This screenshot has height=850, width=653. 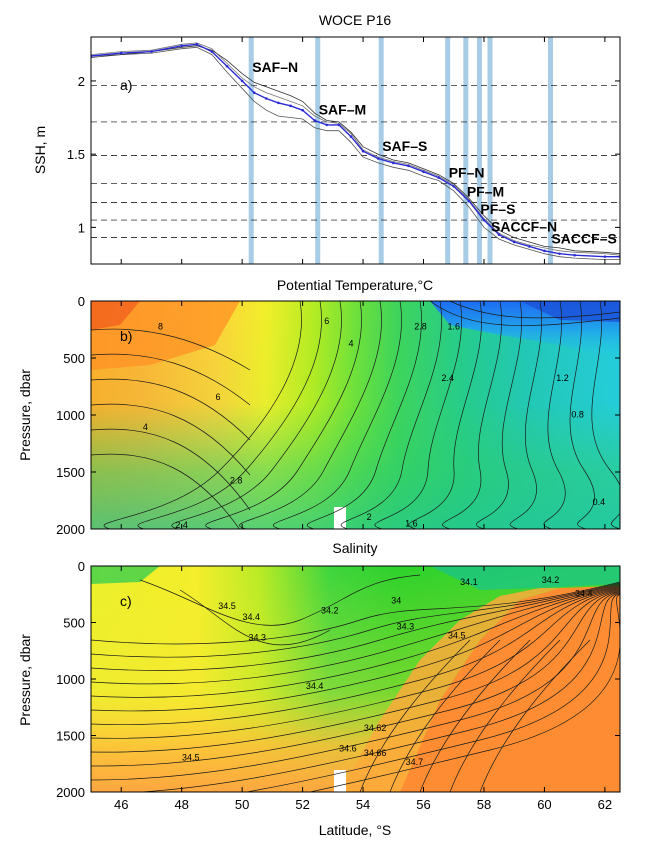 What do you see at coordinates (181, 804) in the screenshot?
I see `x-tick-label: 48` at bounding box center [181, 804].